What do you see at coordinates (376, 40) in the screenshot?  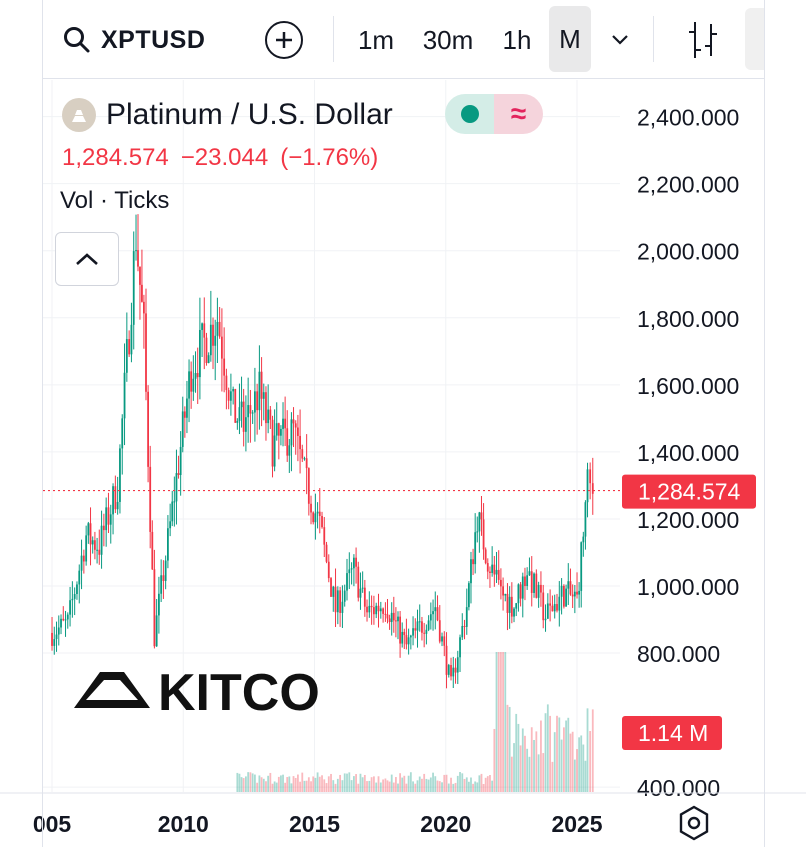 I see `interval-1m: 1m` at bounding box center [376, 40].